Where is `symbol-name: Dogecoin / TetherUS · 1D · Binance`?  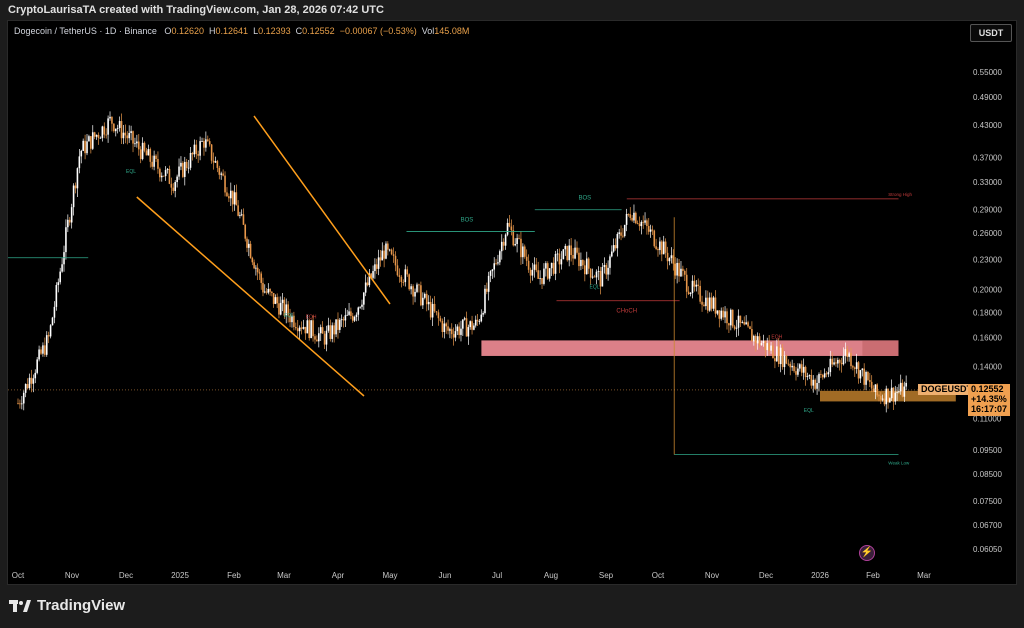
symbol-name: Dogecoin / TetherUS · 1D · Binance is located at coordinates (85, 31).